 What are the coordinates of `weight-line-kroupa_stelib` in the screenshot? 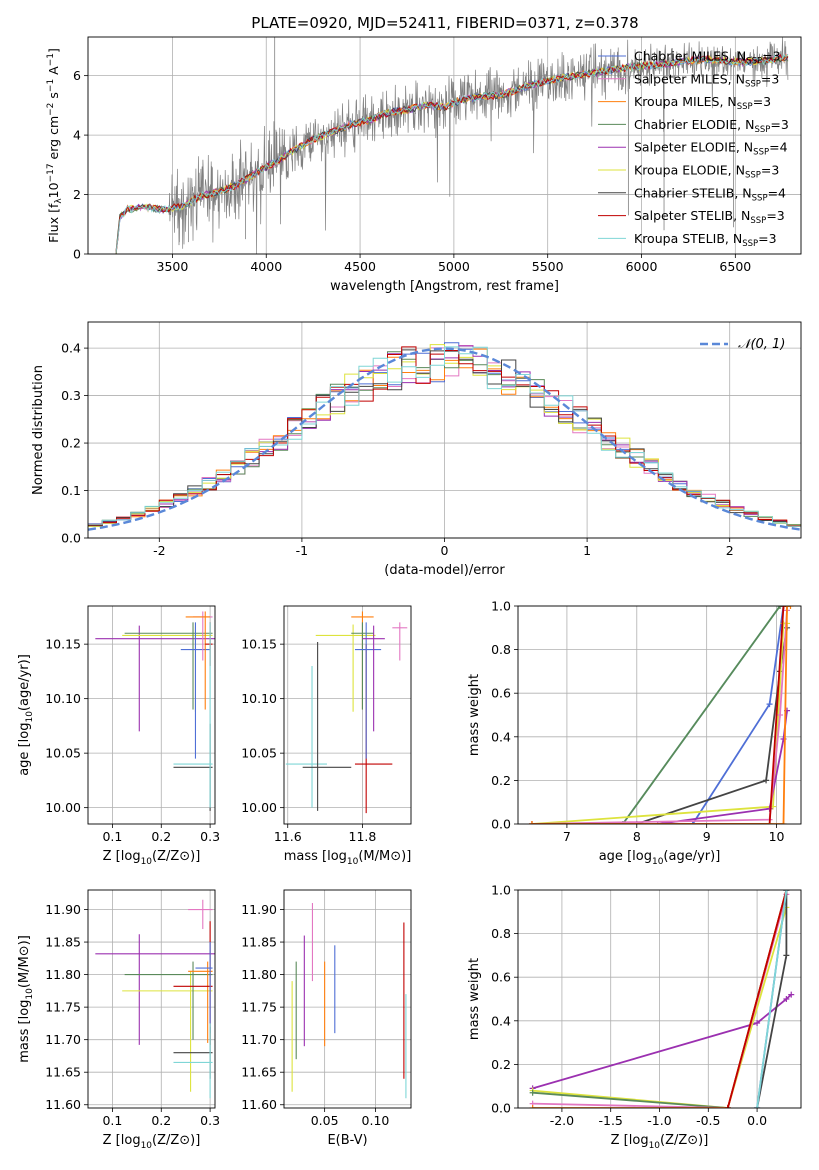 It's located at (772, 999).